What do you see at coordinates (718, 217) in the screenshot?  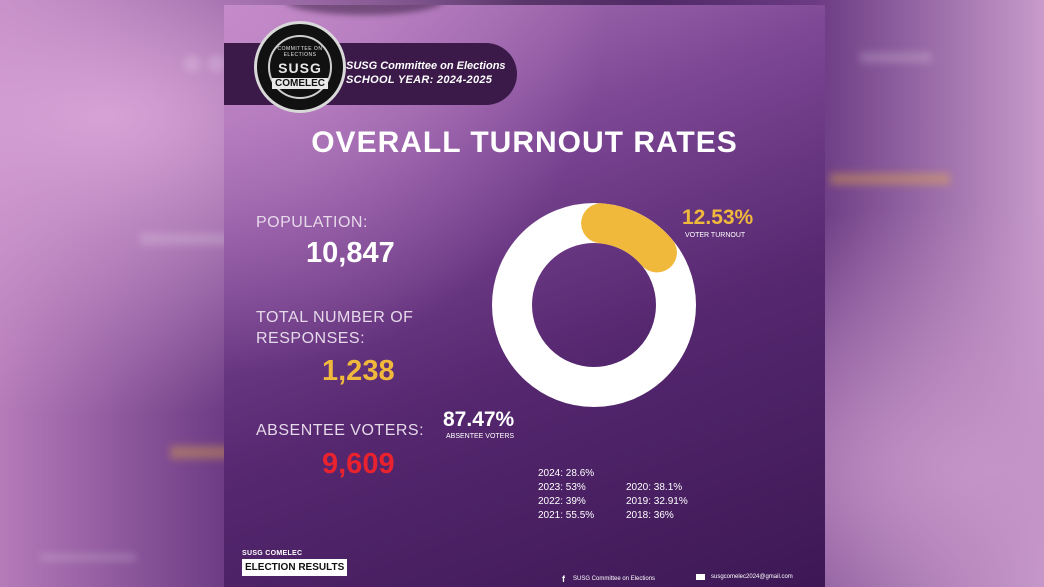 I see `turnout-percent-label: 12.53%` at bounding box center [718, 217].